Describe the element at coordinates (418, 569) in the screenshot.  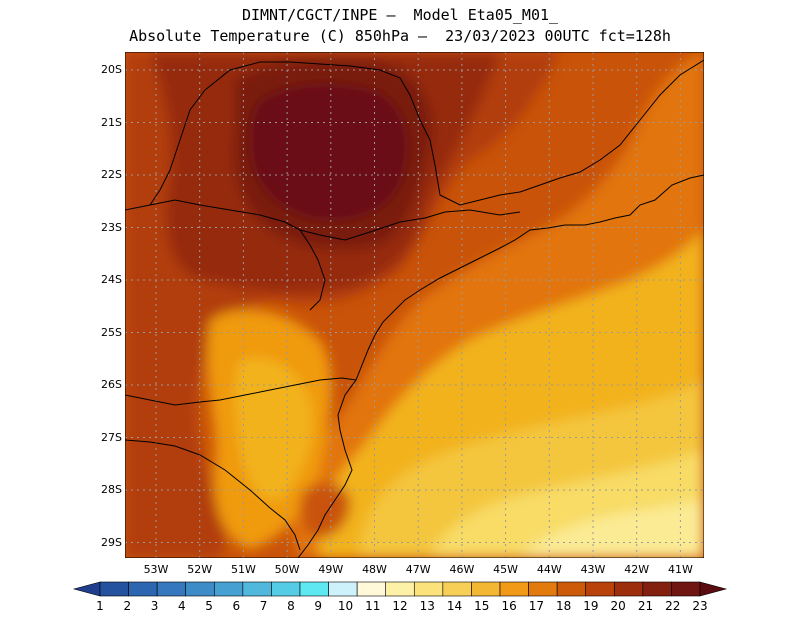
I see `longitude-label: 47W` at that location.